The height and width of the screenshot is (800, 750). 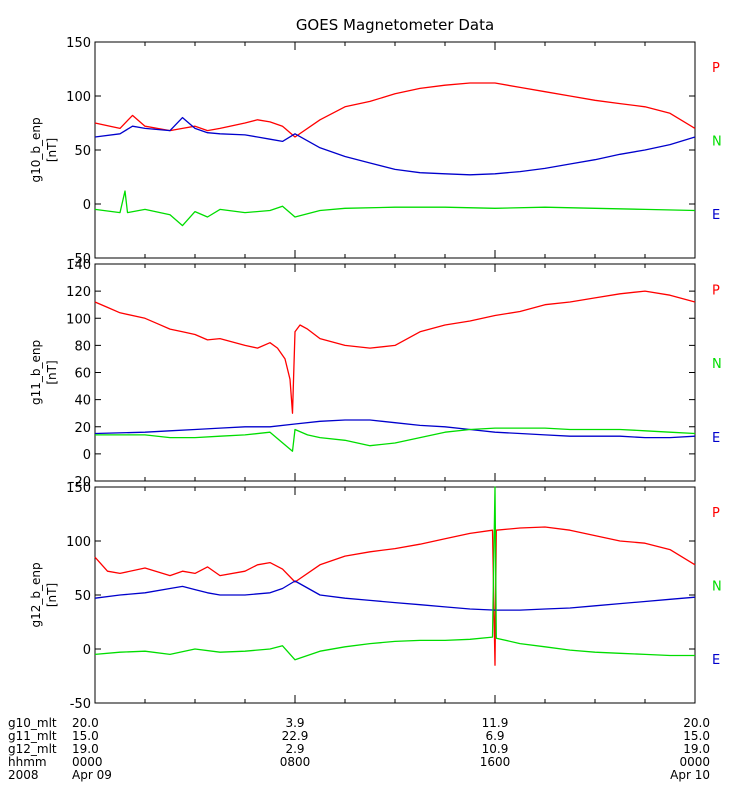 I want to click on x-axis-row-label: g10_mlt, so click(x=32, y=723).